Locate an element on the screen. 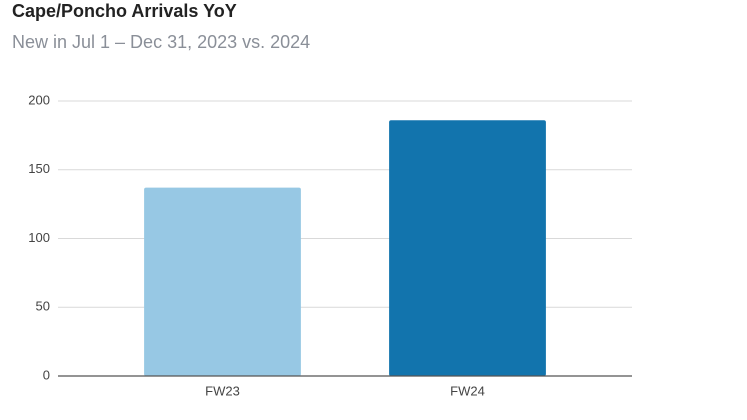  y-tick-label: 150 is located at coordinates (39, 168).